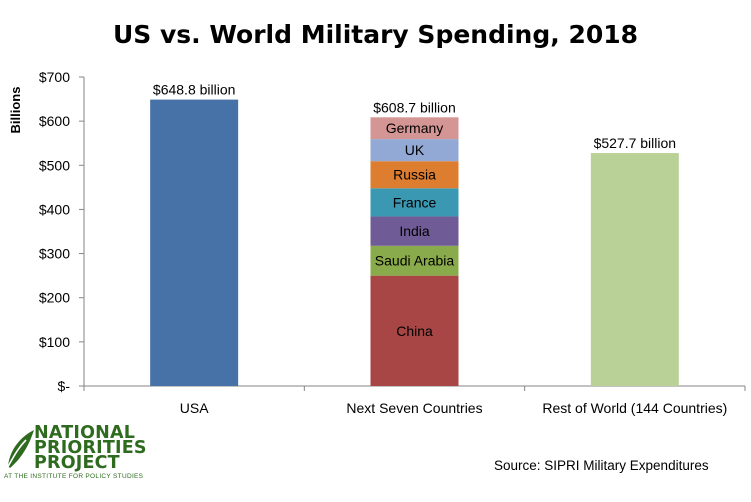 The image size is (751, 502). I want to click on y-tick-label: $100, so click(54, 342).